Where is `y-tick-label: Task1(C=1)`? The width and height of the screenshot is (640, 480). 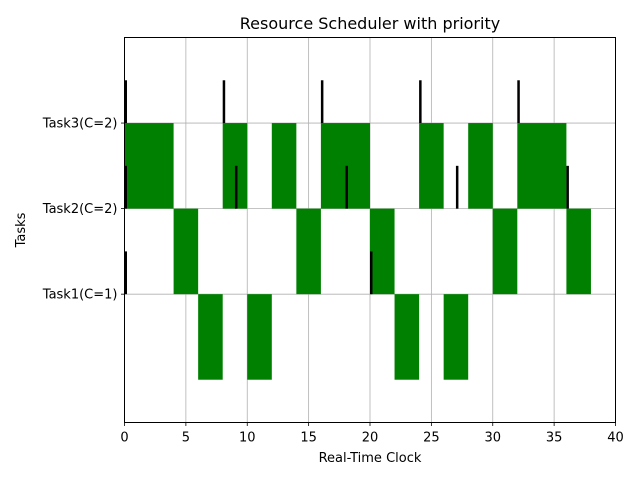
y-tick-label: Task1(C=1) is located at coordinates (80, 295).